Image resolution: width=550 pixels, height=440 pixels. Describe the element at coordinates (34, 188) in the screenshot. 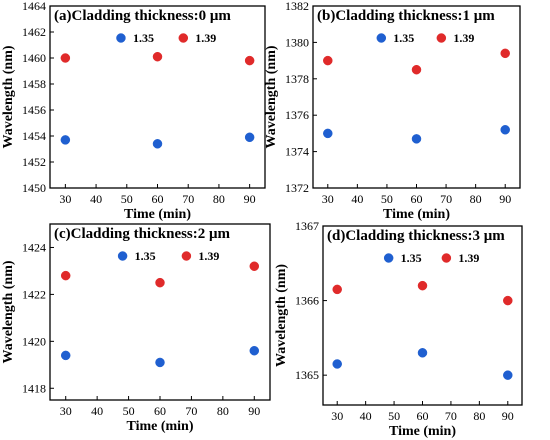

I see `y-tick-label: 1450` at that location.